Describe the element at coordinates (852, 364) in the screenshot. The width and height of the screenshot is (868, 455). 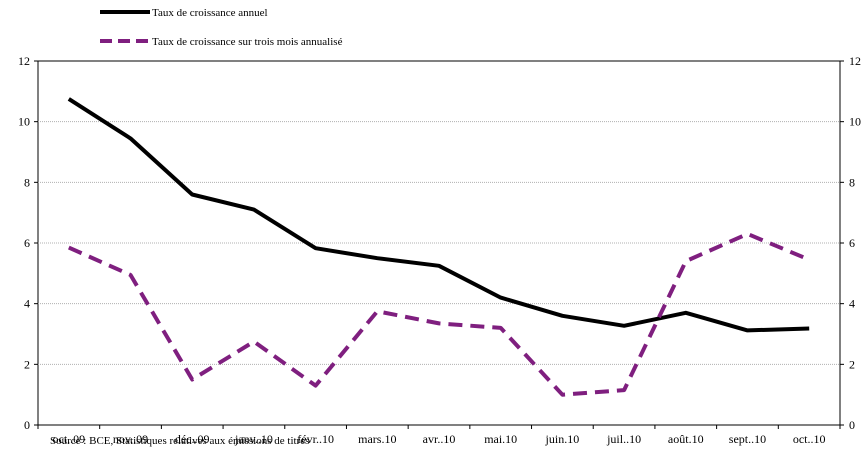
I see `y-tick-label-right: 2` at that location.